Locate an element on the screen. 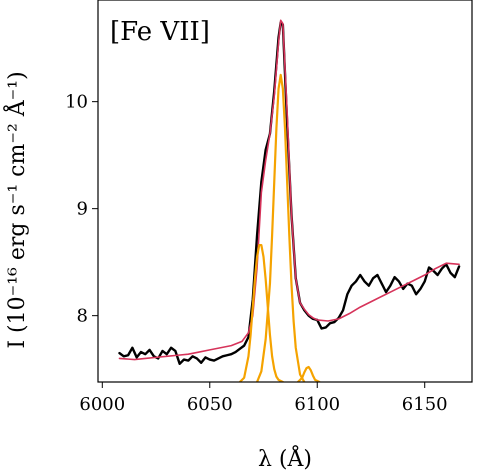 The width and height of the screenshot is (482, 476). y-axis-title: I (10⁻¹⁶ erg s⁻¹ cm⁻² Å⁻¹) is located at coordinates (16, 209).